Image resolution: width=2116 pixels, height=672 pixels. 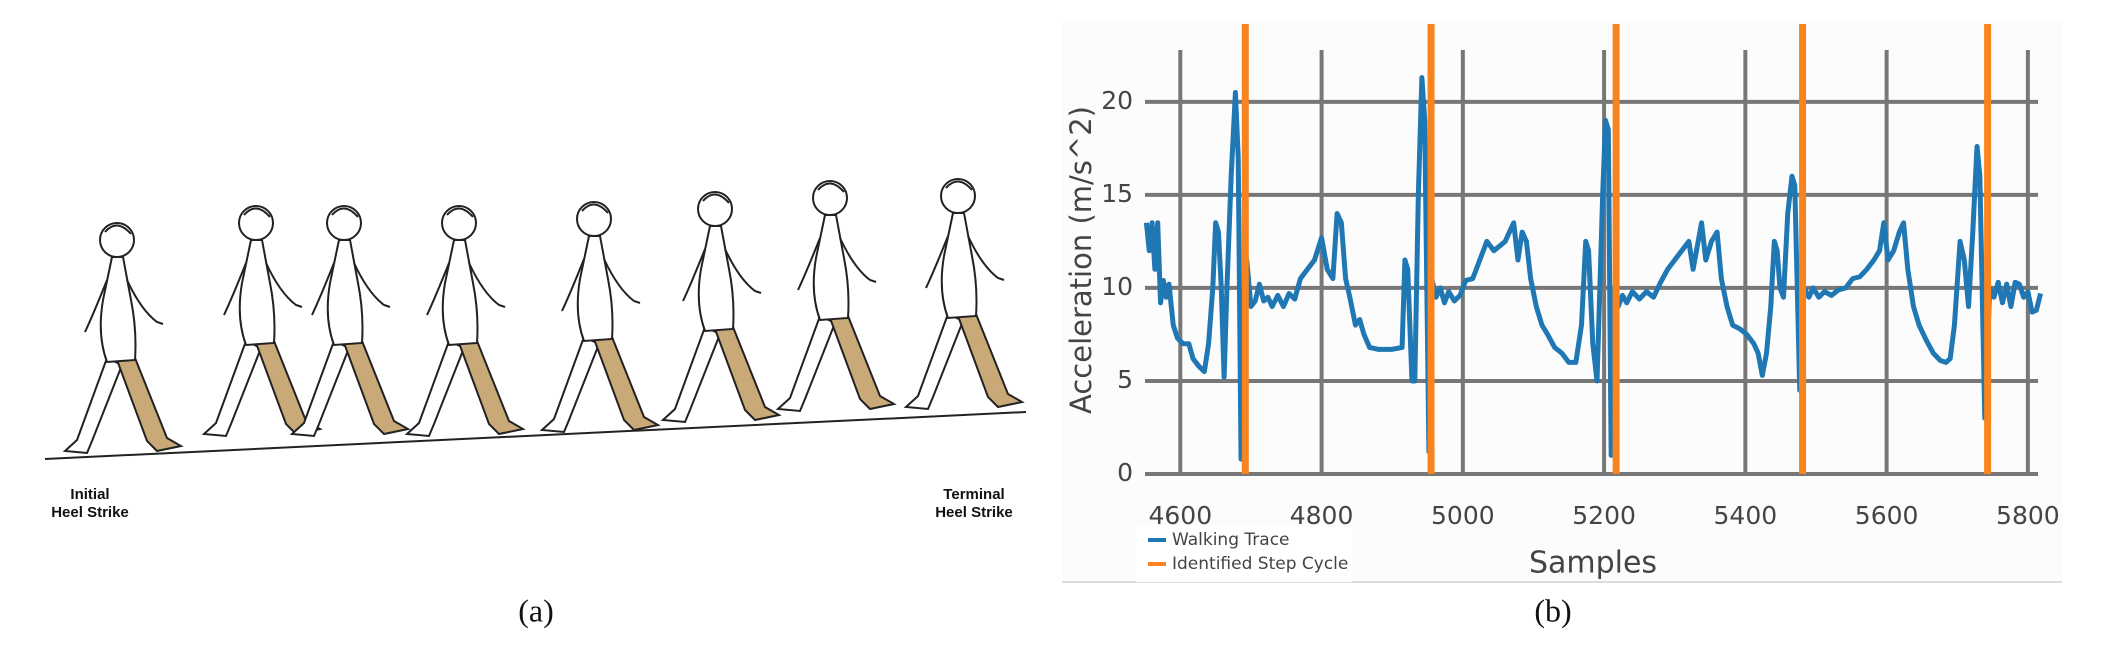 I want to click on x-tick-label: 5000, so click(x=1463, y=515).